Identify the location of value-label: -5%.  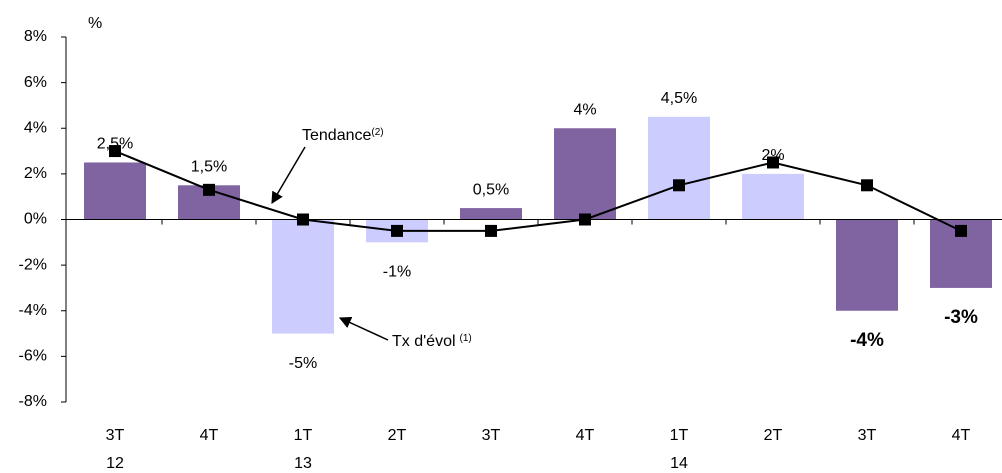
(303, 363).